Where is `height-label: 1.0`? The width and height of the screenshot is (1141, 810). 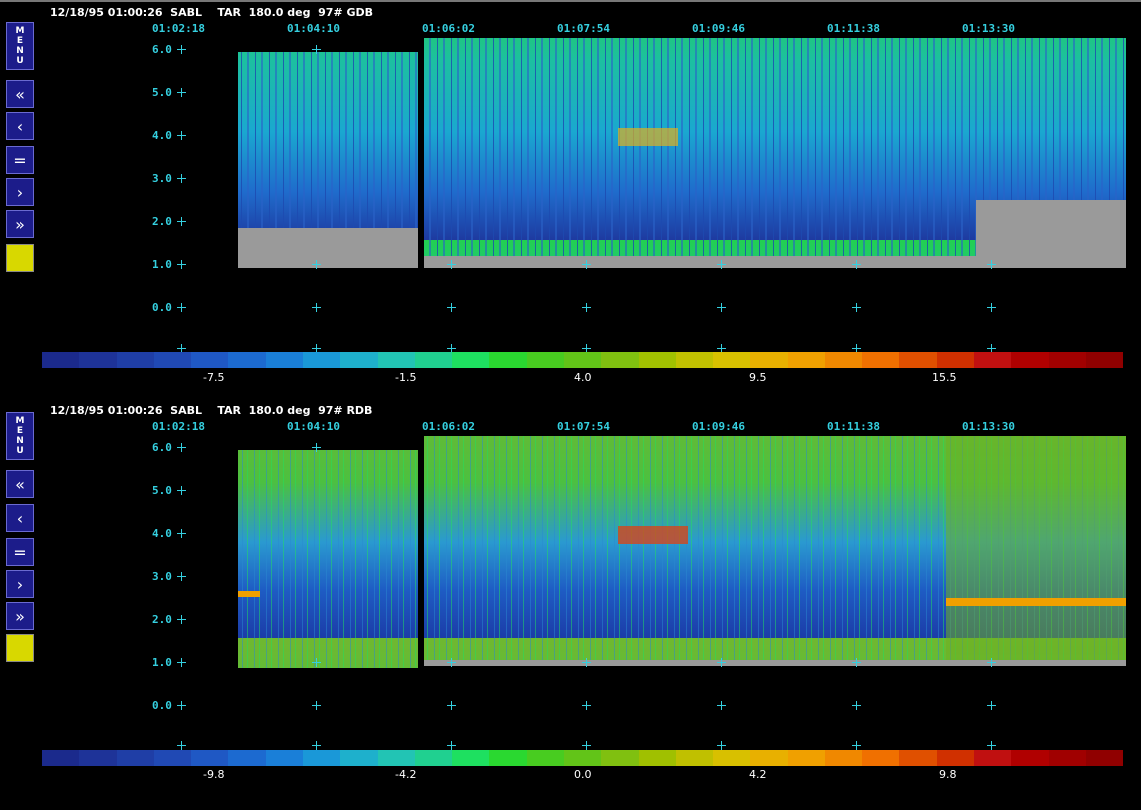
height-label: 1.0 is located at coordinates (162, 264).